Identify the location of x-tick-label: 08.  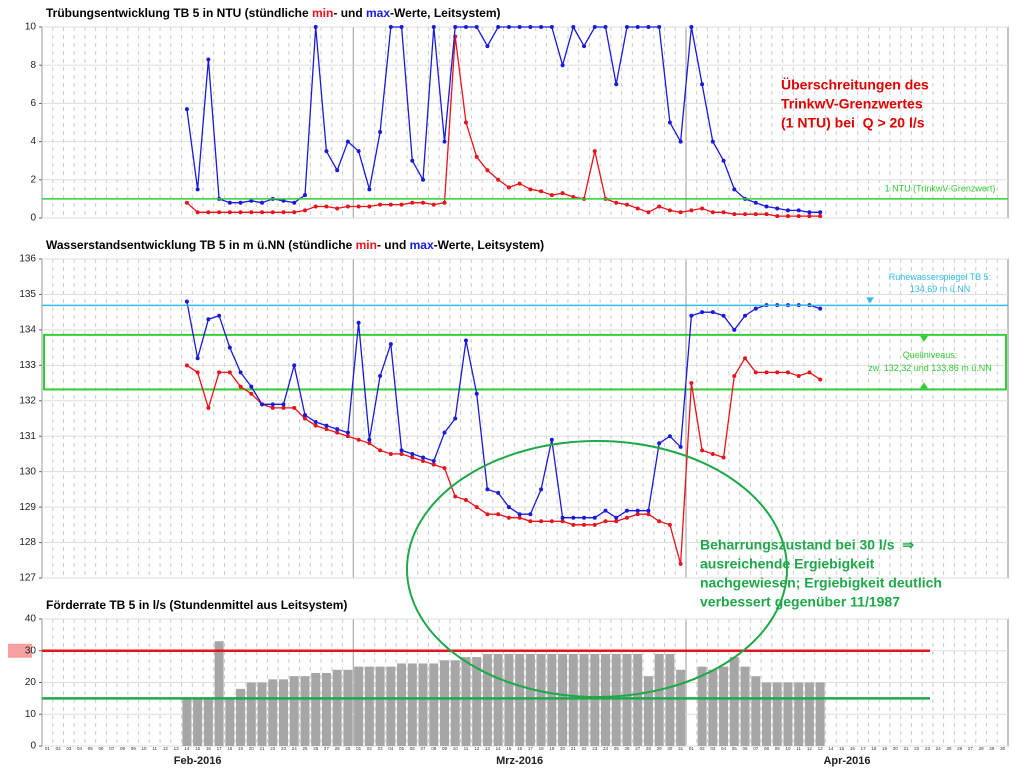
(434, 748).